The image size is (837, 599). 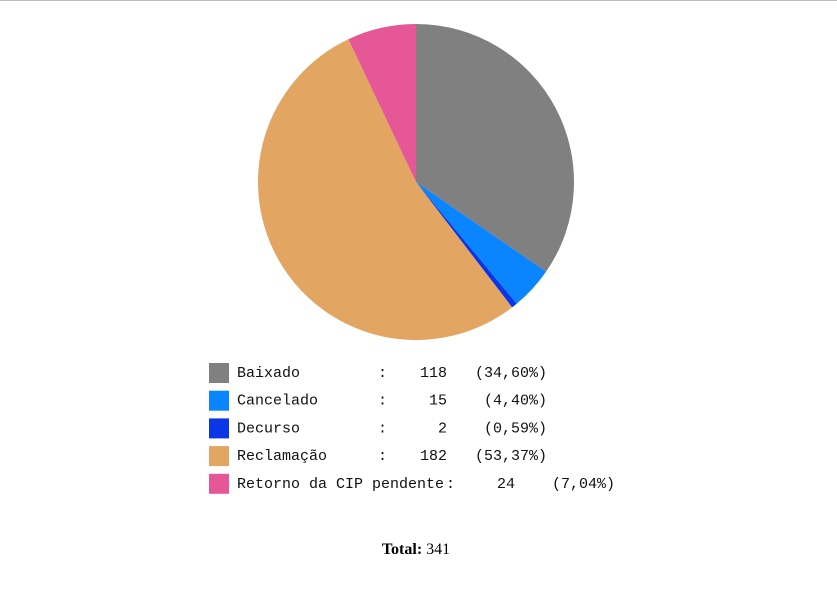 What do you see at coordinates (511, 456) in the screenshot?
I see `legend-percent: (53,37%)` at bounding box center [511, 456].